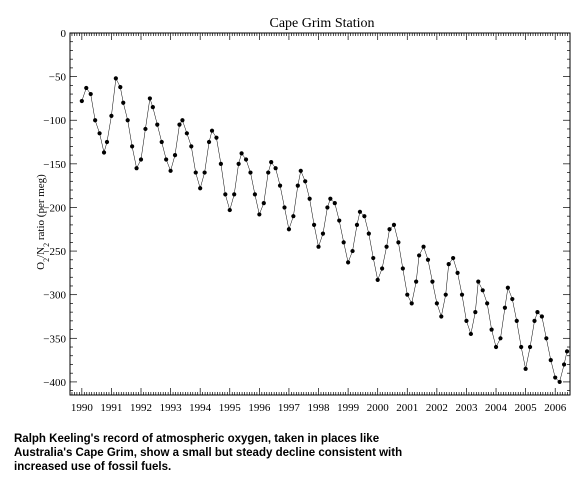  What do you see at coordinates (64, 34) in the screenshot?
I see `y-tick-label: 0` at bounding box center [64, 34].